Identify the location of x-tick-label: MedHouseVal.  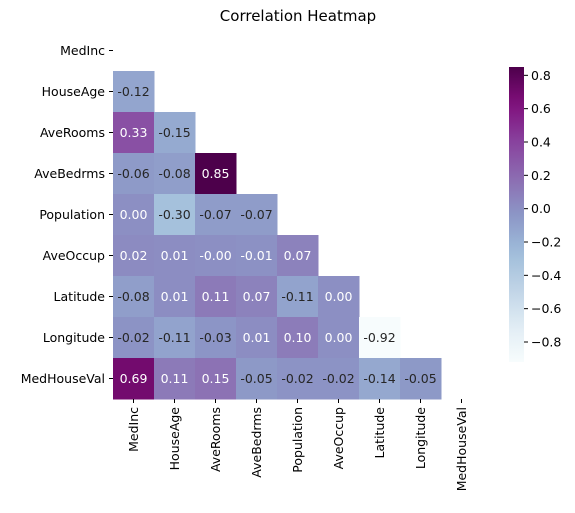
(461, 449).